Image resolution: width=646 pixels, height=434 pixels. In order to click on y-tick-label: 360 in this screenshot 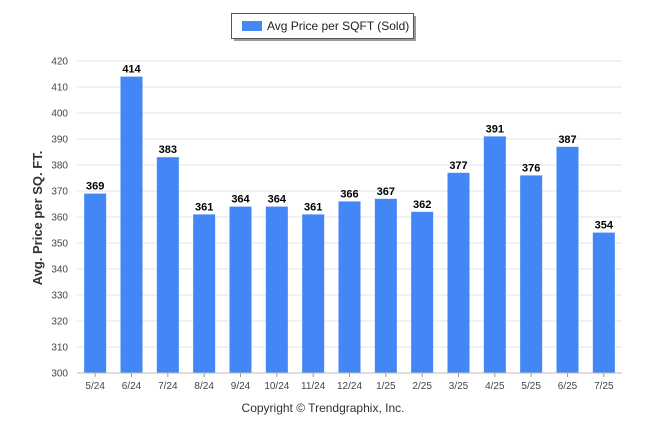, I will do `click(59, 218)`.